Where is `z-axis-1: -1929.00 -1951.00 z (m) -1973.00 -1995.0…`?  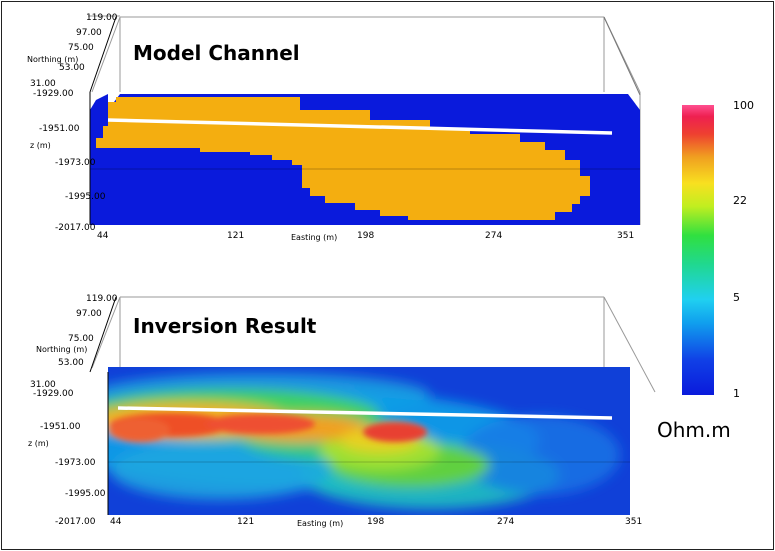
z-axis-1: -1929.00 -1951.00 z (m) -1973.00 -1995.0… is located at coordinates (68, 161).